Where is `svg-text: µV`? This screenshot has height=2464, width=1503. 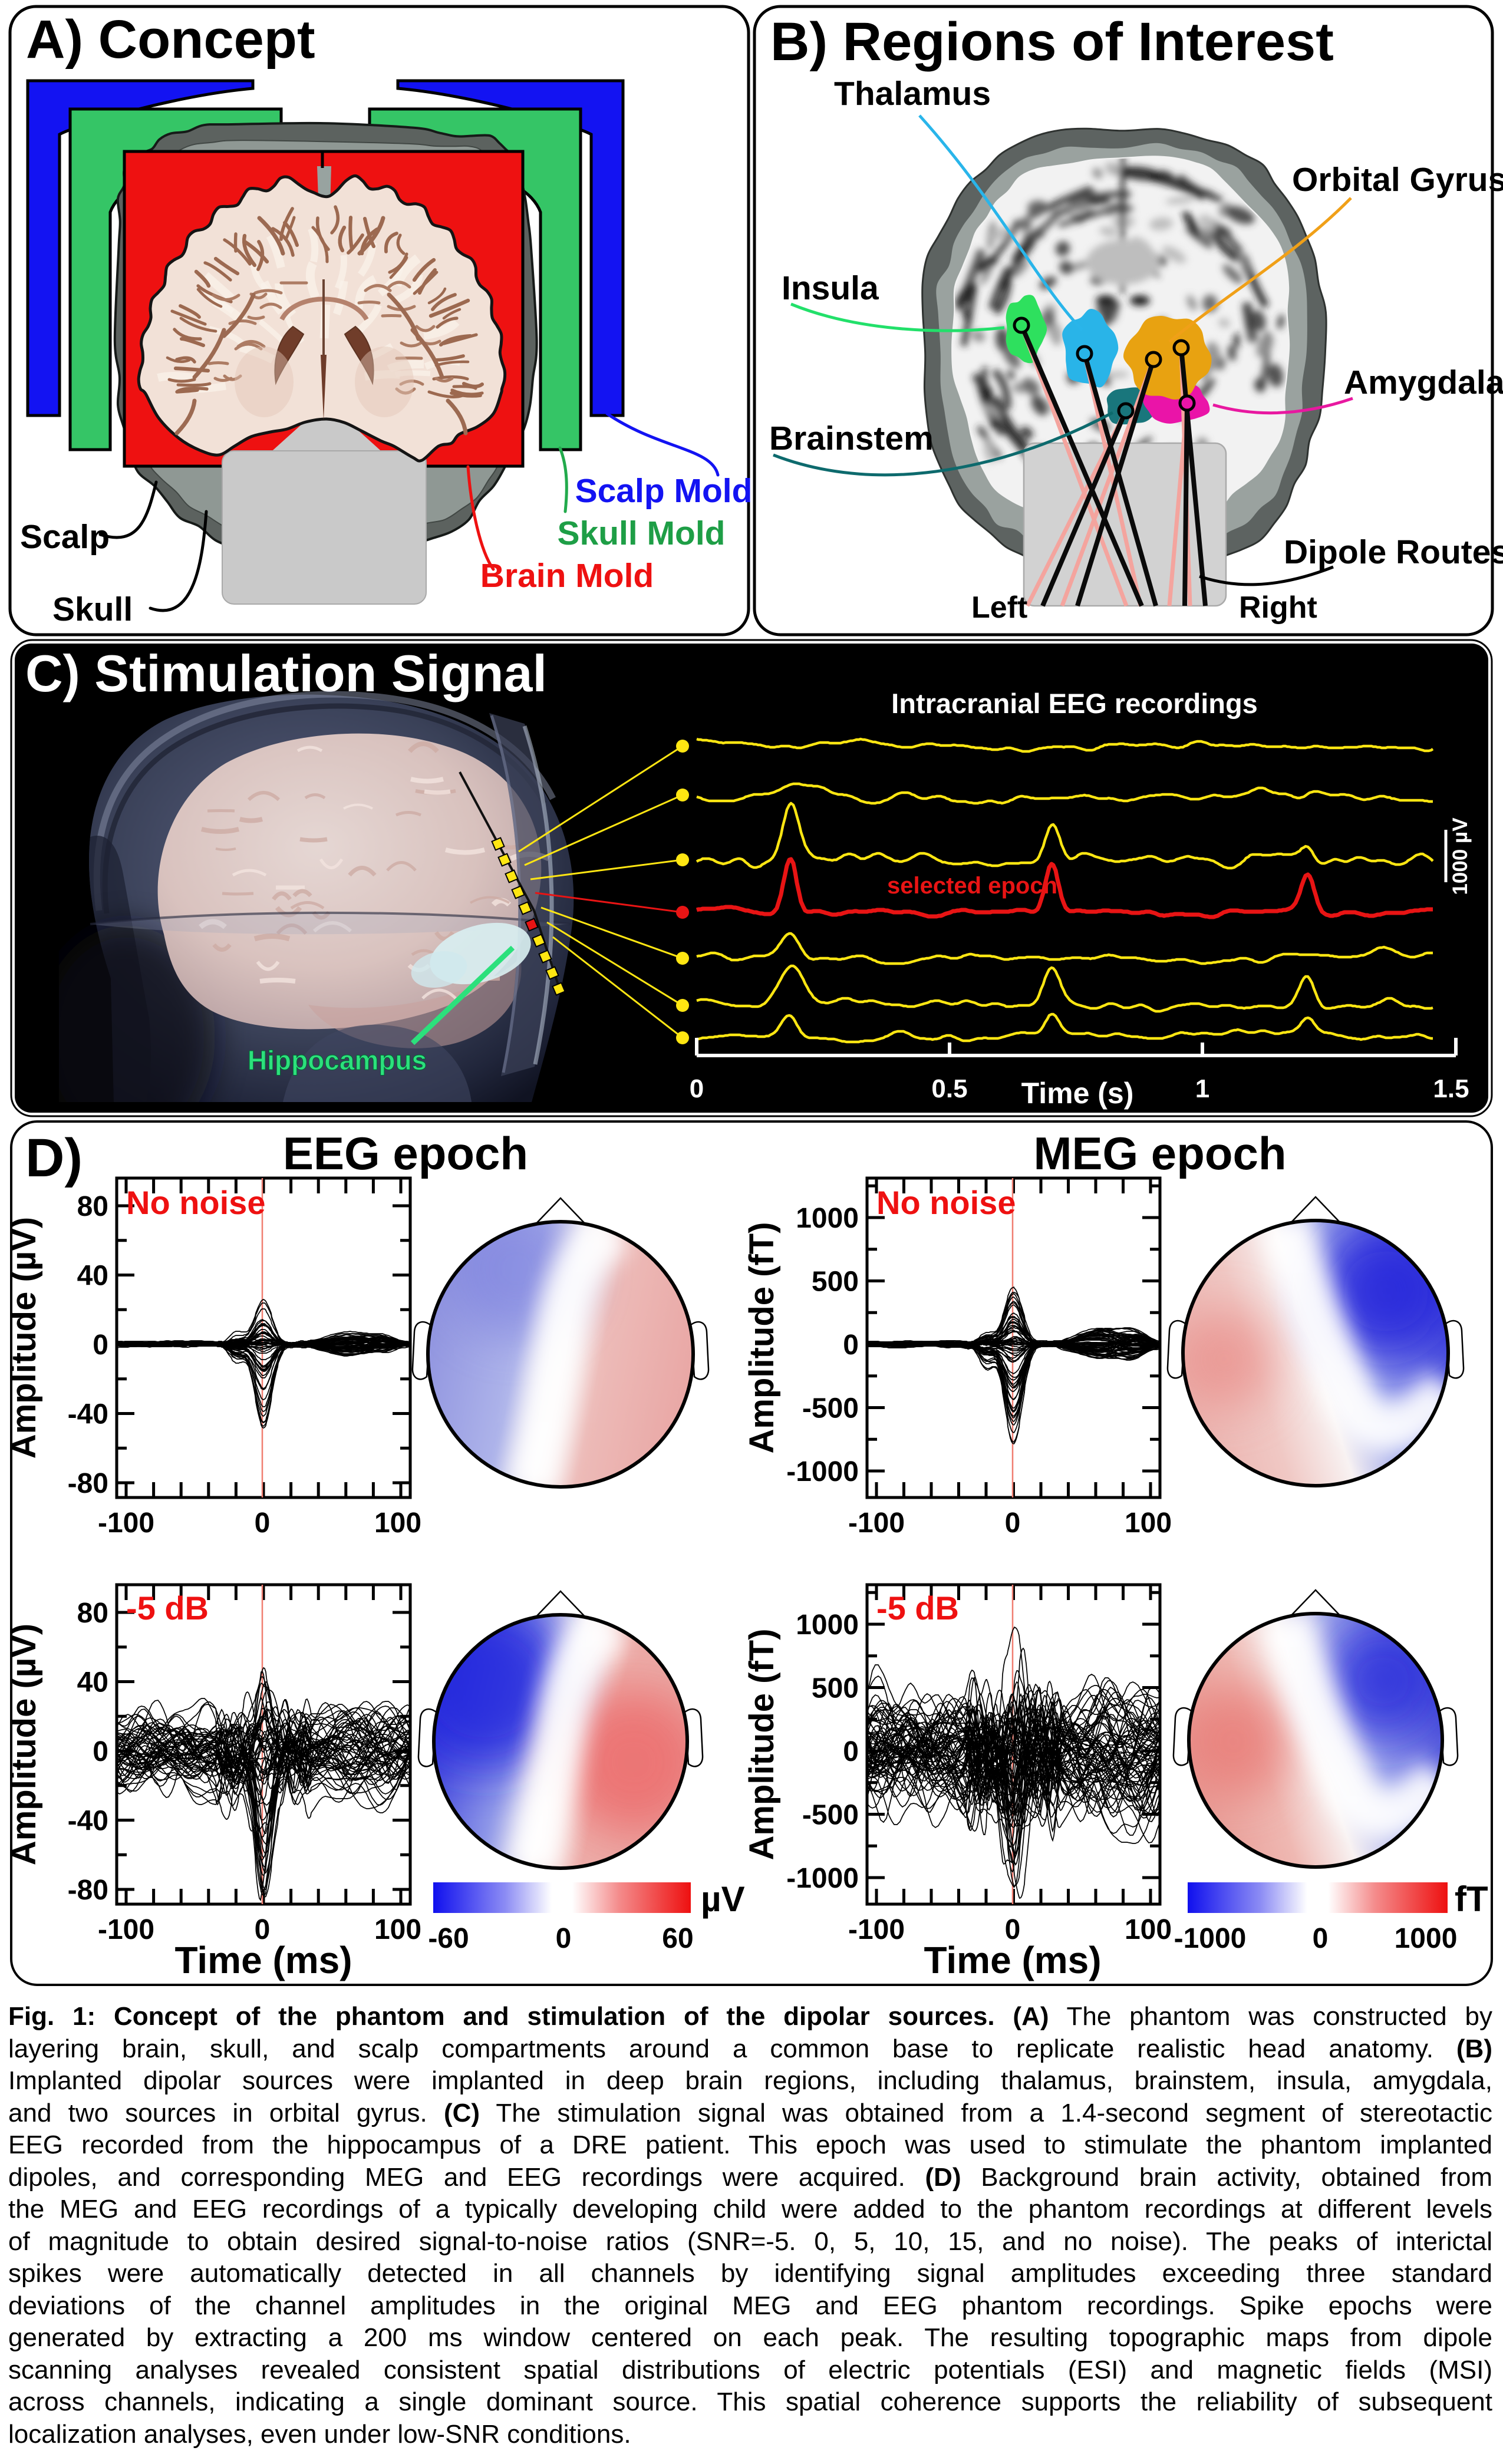 svg-text: µV is located at coordinates (723, 1899).